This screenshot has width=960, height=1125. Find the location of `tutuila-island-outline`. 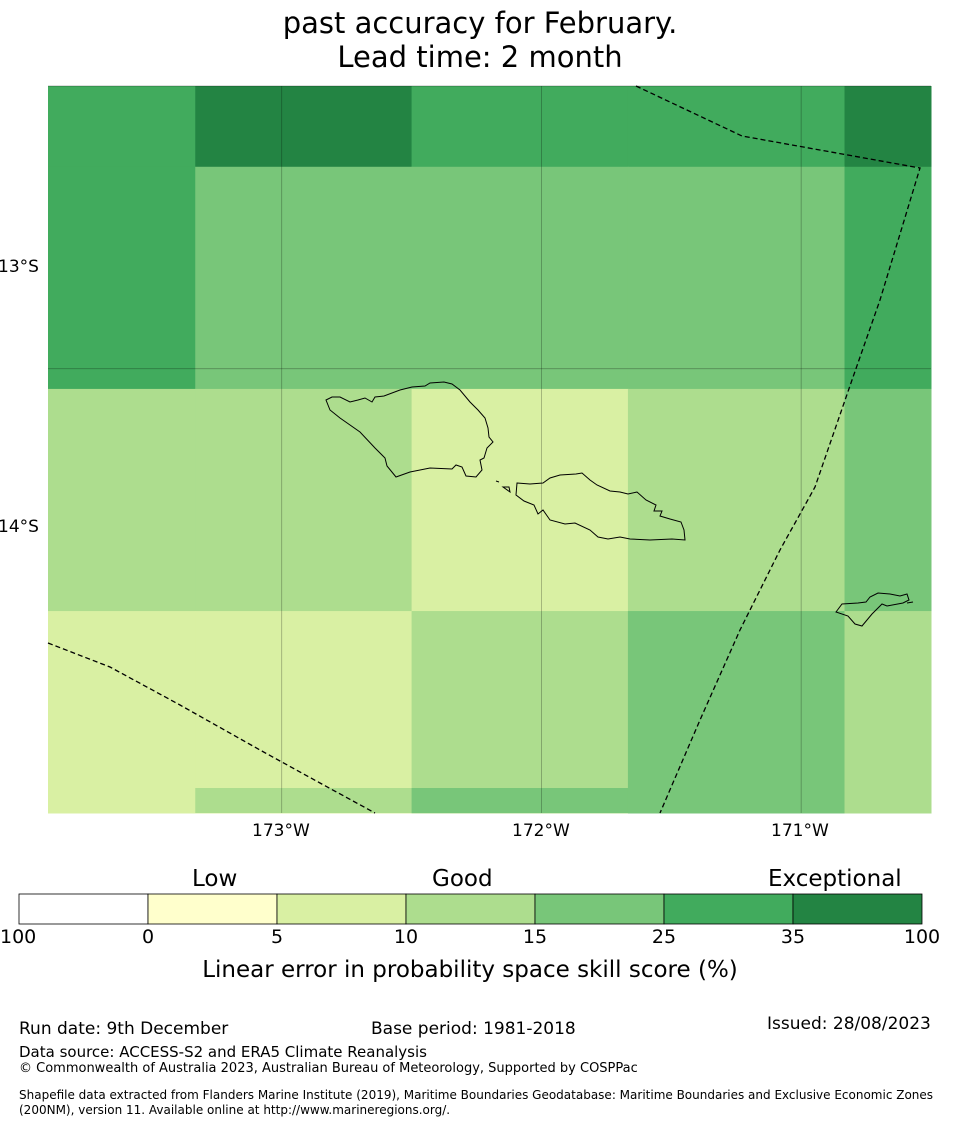

tutuila-island-outline is located at coordinates (872, 609).